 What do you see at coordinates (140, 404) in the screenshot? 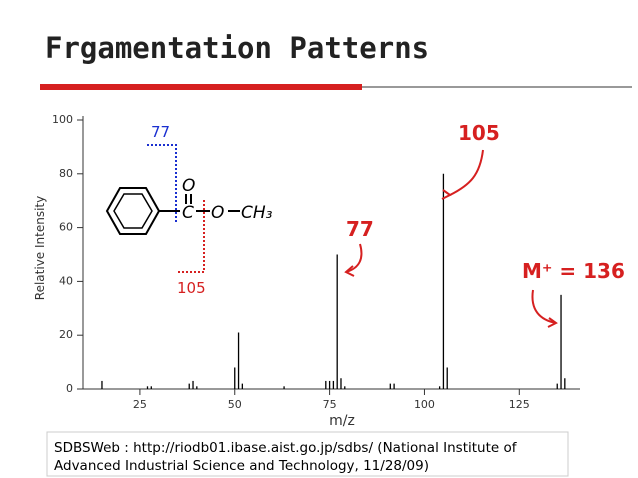
I see `x-tick-label: 25` at bounding box center [140, 404].